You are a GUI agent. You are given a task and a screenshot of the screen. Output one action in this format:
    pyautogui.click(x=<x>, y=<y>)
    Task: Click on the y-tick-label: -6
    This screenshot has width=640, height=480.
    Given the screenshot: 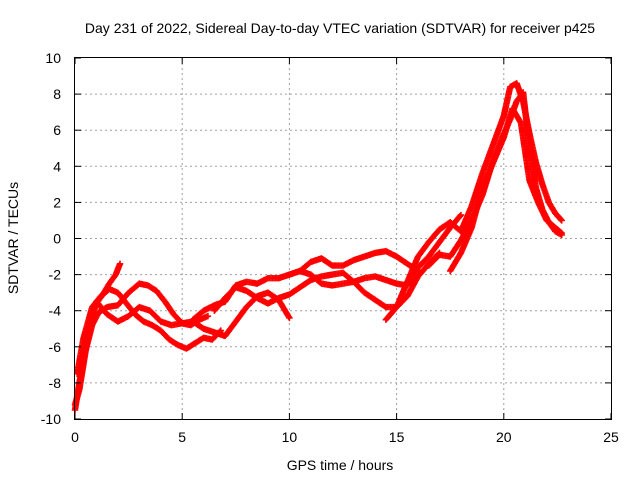 What is the action you would take?
    pyautogui.click(x=55, y=347)
    